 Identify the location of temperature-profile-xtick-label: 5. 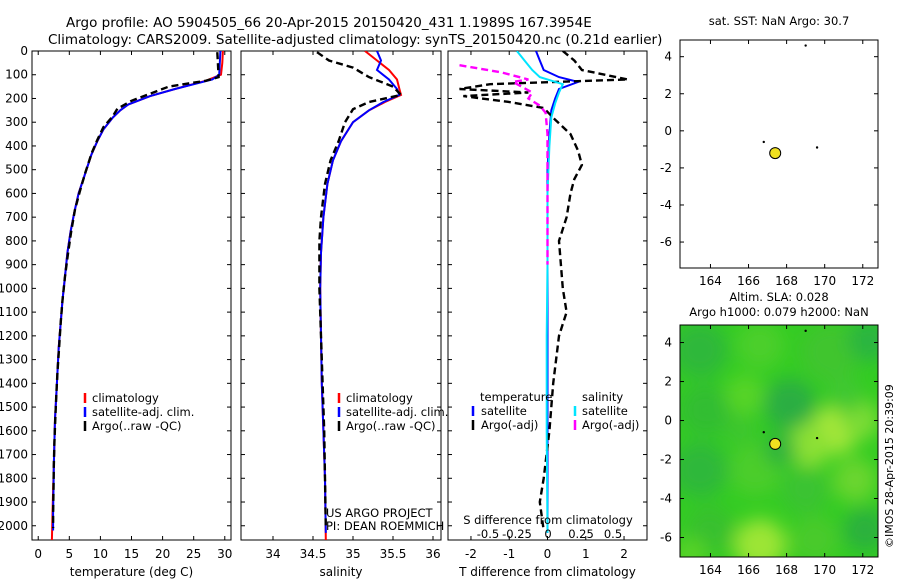
(69, 554).